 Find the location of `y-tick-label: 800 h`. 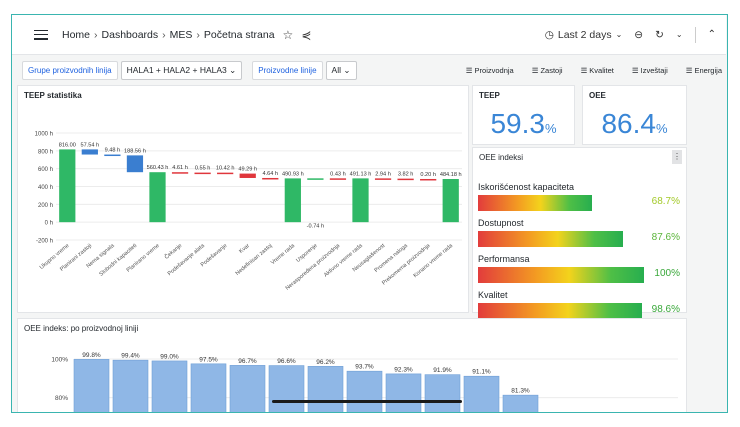

y-tick-label: 800 h is located at coordinates (45, 152).